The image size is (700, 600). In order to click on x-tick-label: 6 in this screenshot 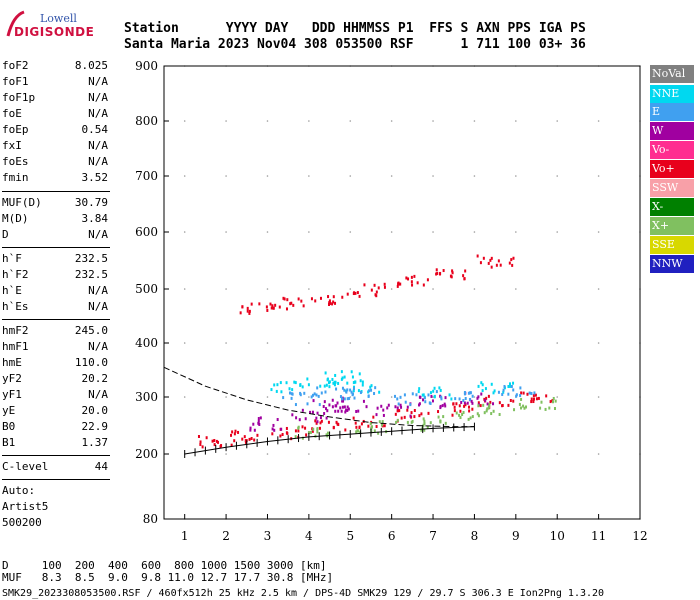, I will do `click(392, 536)`.